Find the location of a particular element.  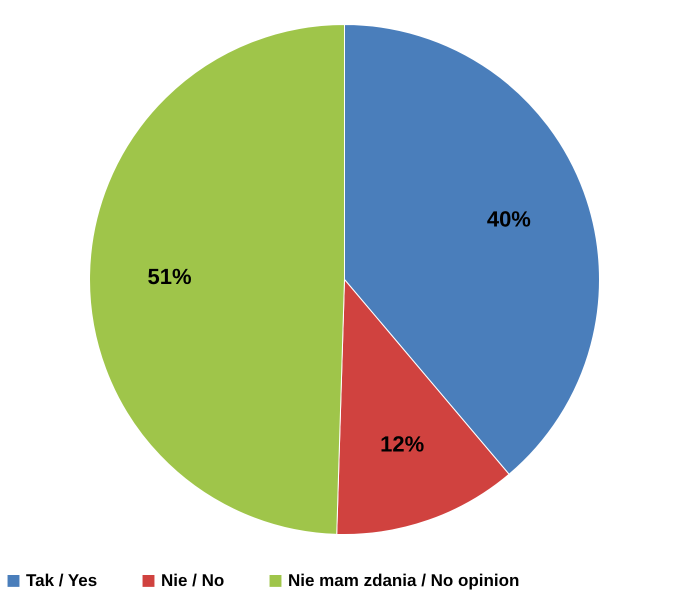

legend-label: Nie / No is located at coordinates (192, 580).